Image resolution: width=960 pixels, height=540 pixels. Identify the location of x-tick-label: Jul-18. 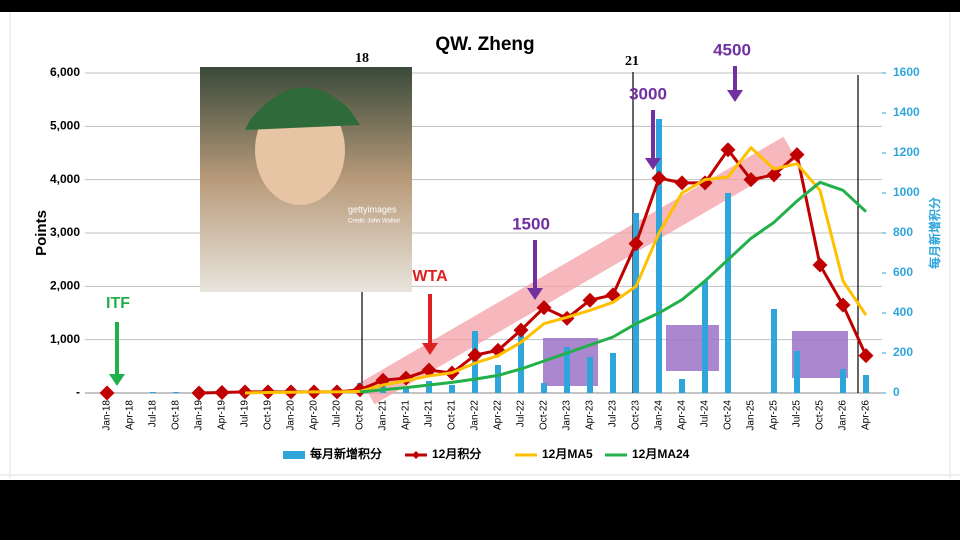
(153, 414).